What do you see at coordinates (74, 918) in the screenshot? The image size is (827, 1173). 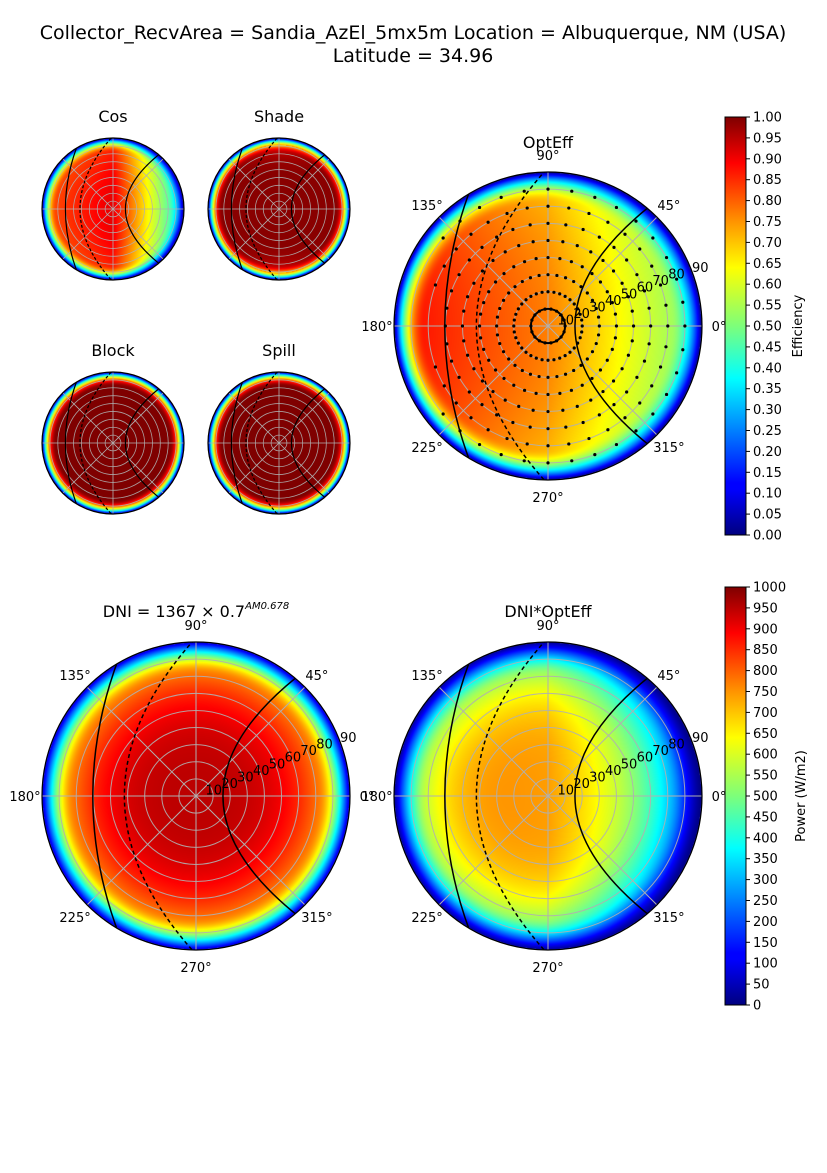 I see `dni-angle-tick-225: 225°` at bounding box center [74, 918].